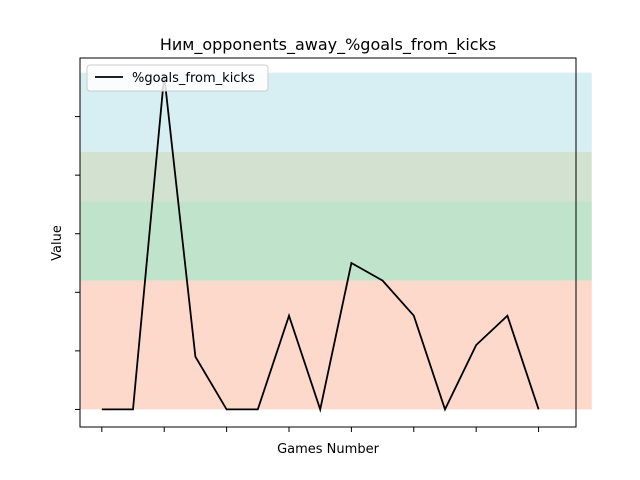  I want to click on chart-title: Ним_opponents_away_%goals_from_kicks, so click(328, 45).